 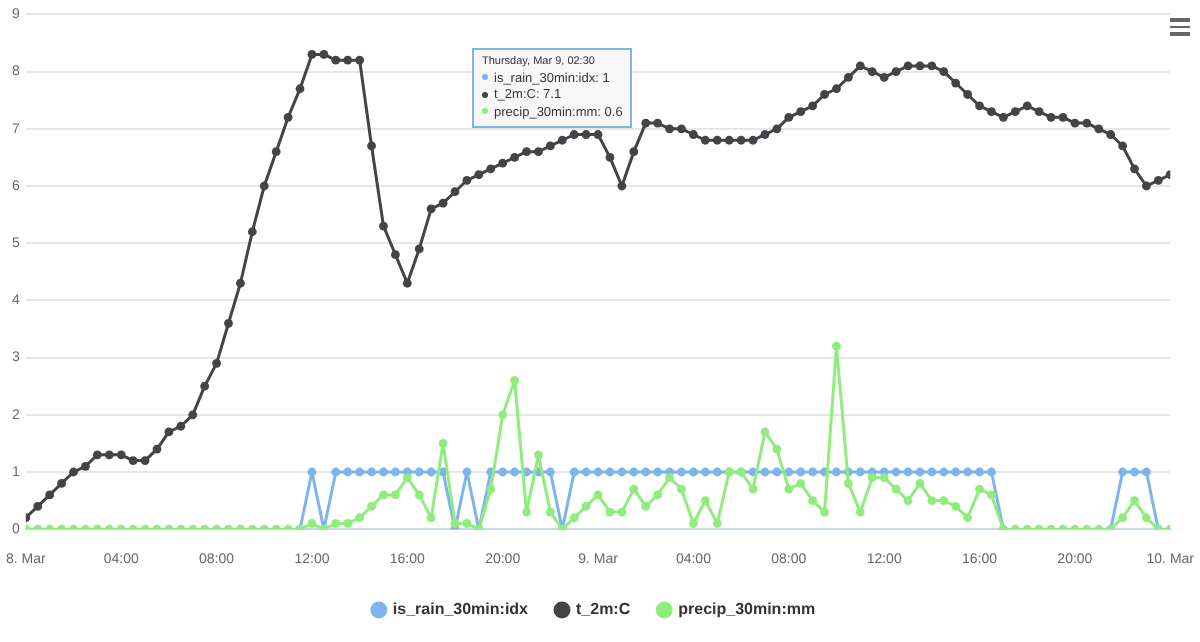 I want to click on legend-label: precip_30min:mm, so click(x=747, y=609).